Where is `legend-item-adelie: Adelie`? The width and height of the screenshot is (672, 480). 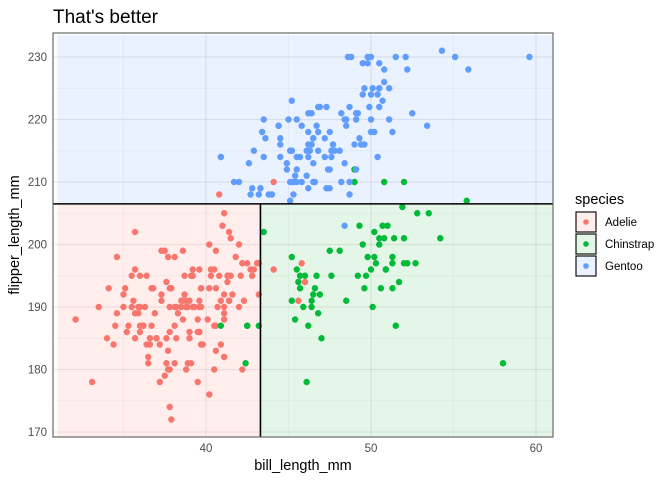 legend-item-adelie: Adelie is located at coordinates (606, 222).